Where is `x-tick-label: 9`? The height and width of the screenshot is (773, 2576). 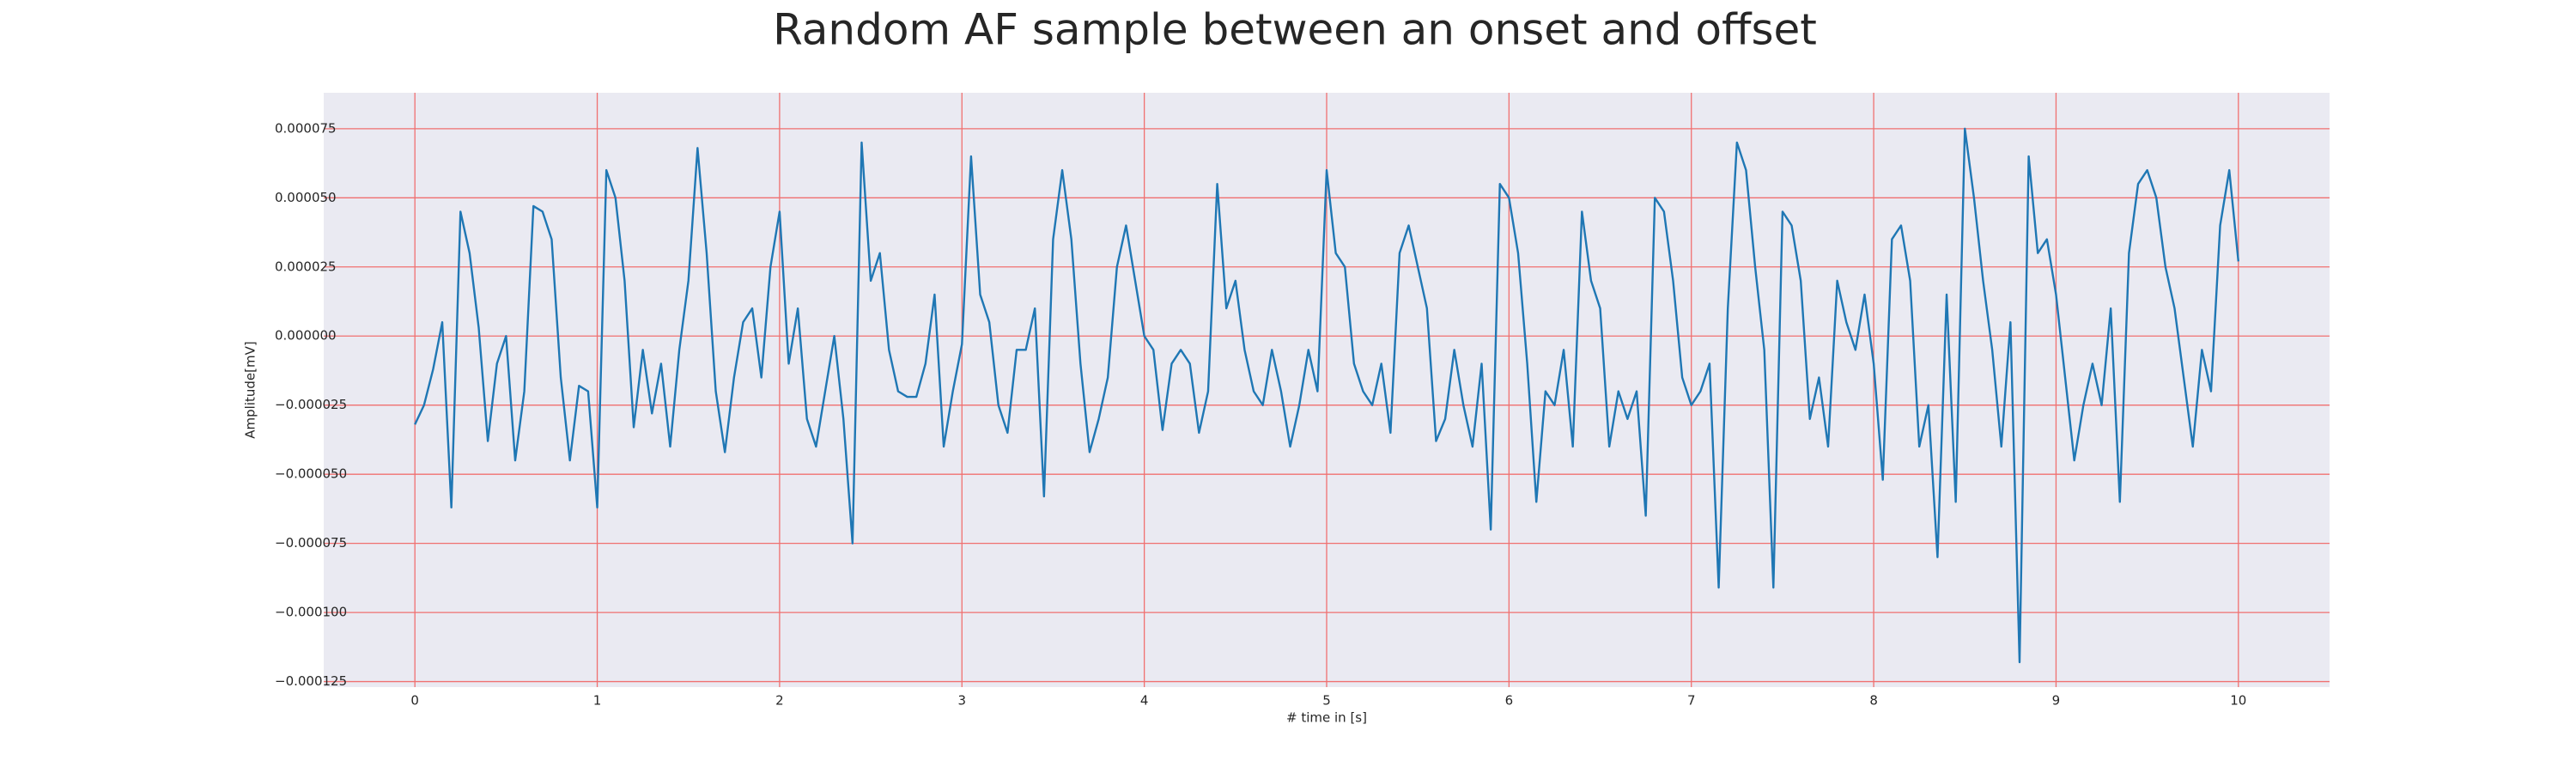 x-tick-label: 9 is located at coordinates (2056, 701).